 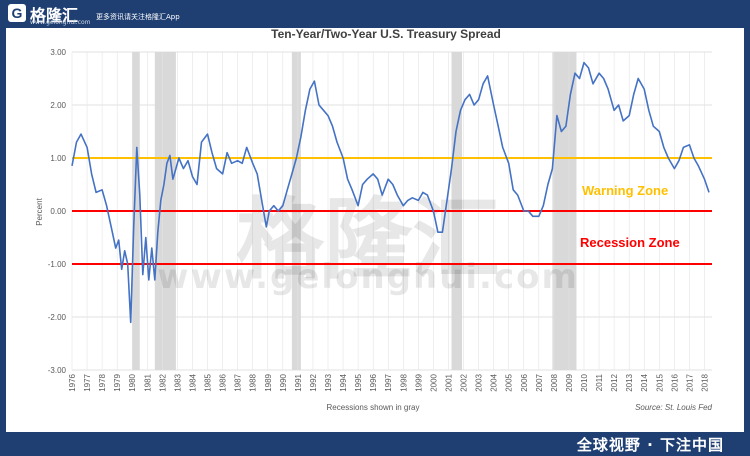 I want to click on y-tick-label-6: -3.00, so click(x=57, y=370).